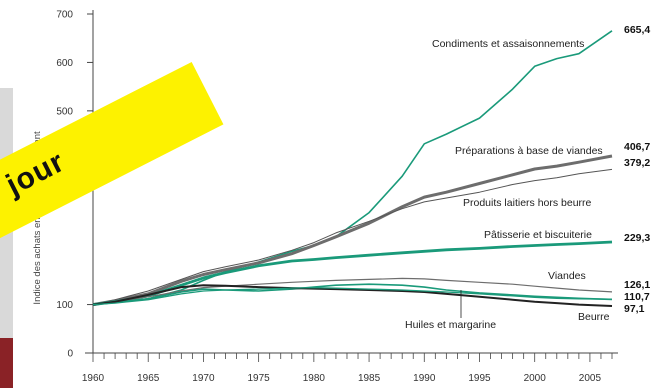 This screenshot has height=388, width=672. I want to click on red-edge-block, so click(6, 363).